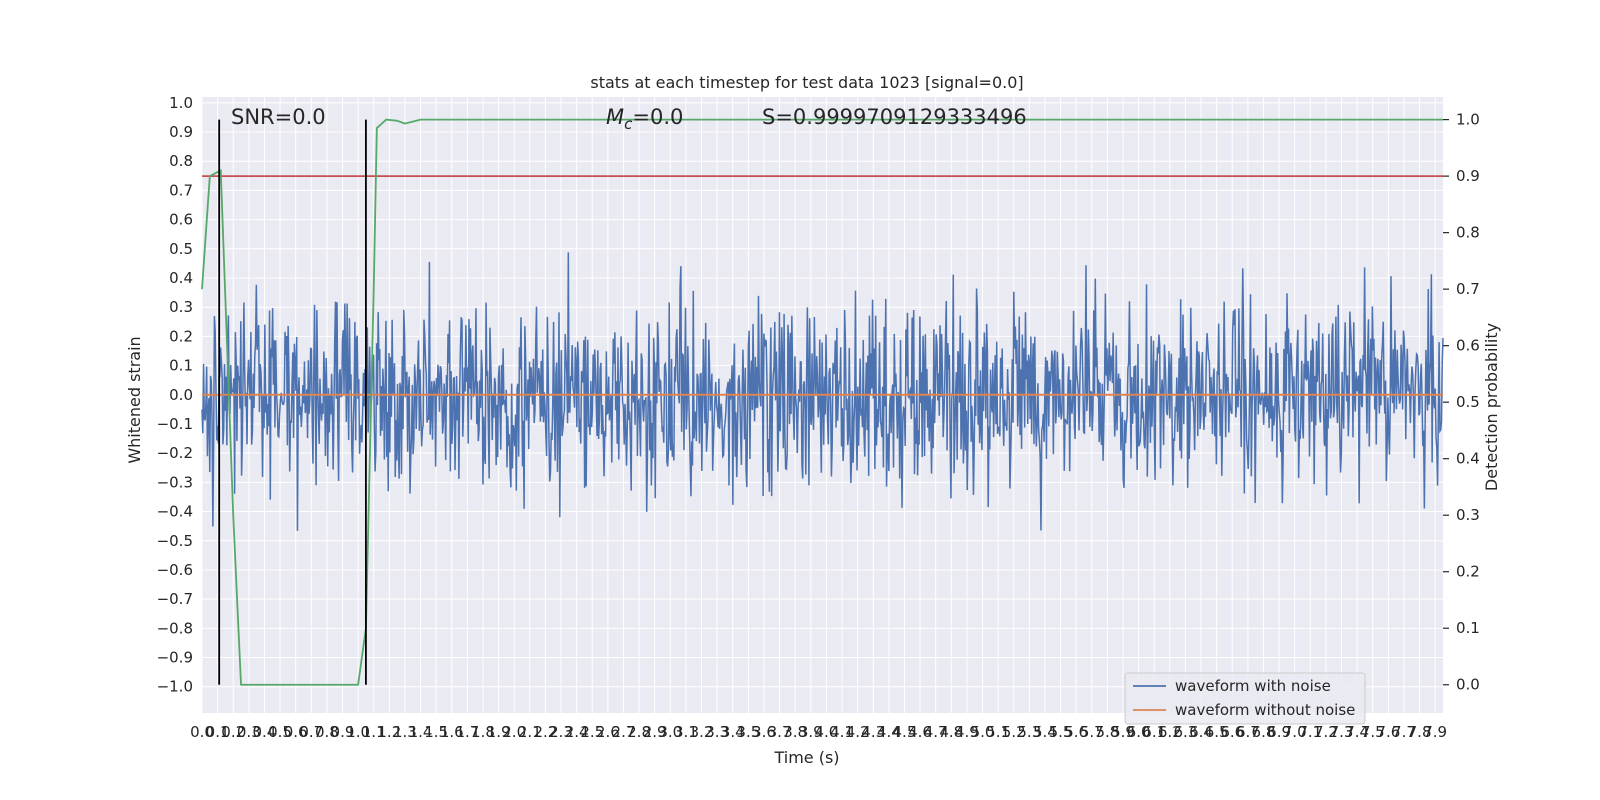 This screenshot has height=800, width=1600. I want to click on x-tick-label: 5.2, so click(1014, 732).